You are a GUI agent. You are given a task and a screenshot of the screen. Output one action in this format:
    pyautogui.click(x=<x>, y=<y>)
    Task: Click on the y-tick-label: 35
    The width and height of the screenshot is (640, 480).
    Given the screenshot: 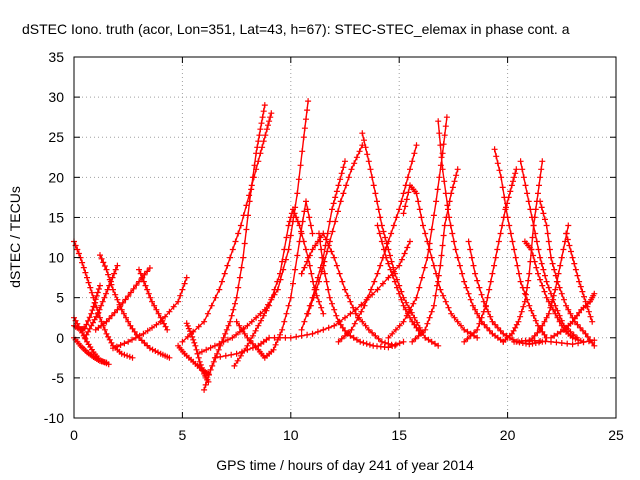 What is the action you would take?
    pyautogui.click(x=56, y=57)
    